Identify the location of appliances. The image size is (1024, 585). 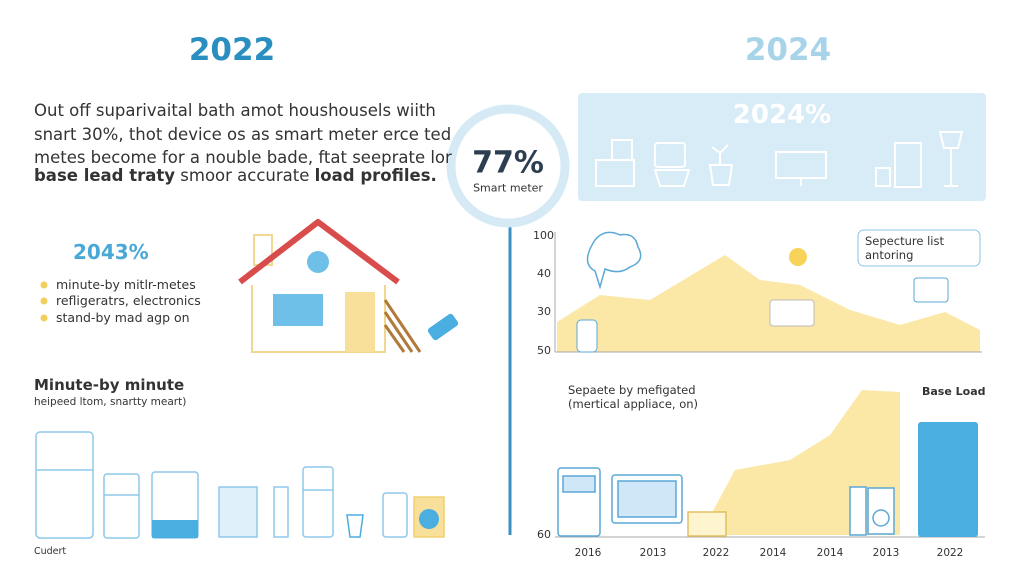
(240, 485).